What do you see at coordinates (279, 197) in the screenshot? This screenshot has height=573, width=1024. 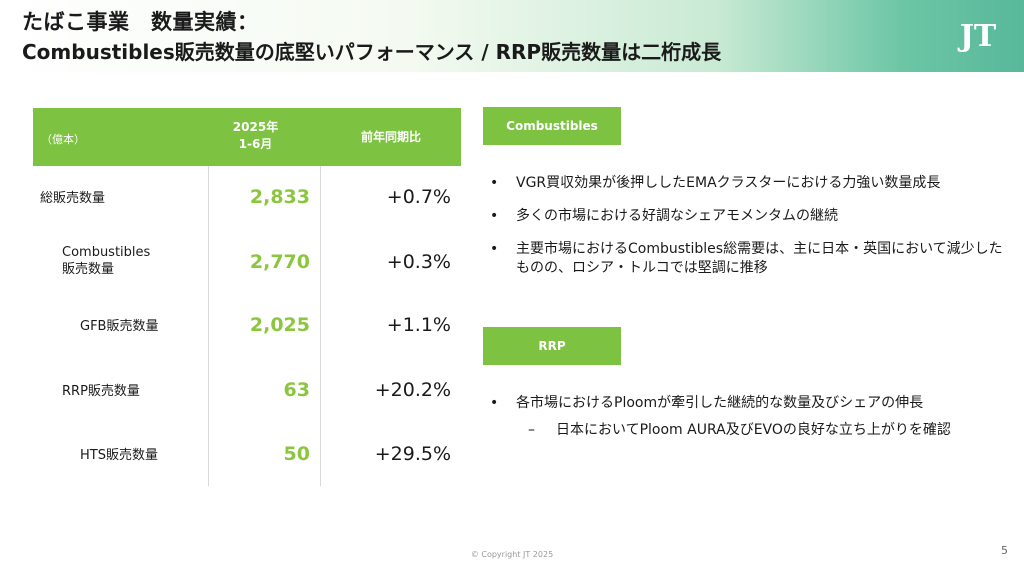 I see `row-value: 2,833` at bounding box center [279, 197].